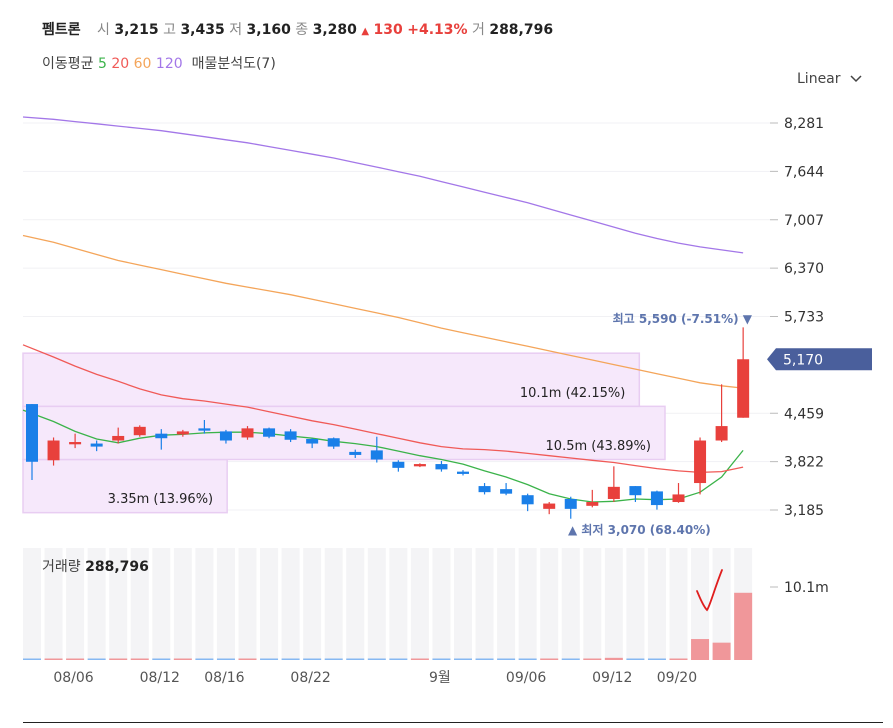  What do you see at coordinates (683, 318) in the screenshot?
I see `max-price-annotation: 최고 5,590 (-7.51%) ▼` at bounding box center [683, 318].